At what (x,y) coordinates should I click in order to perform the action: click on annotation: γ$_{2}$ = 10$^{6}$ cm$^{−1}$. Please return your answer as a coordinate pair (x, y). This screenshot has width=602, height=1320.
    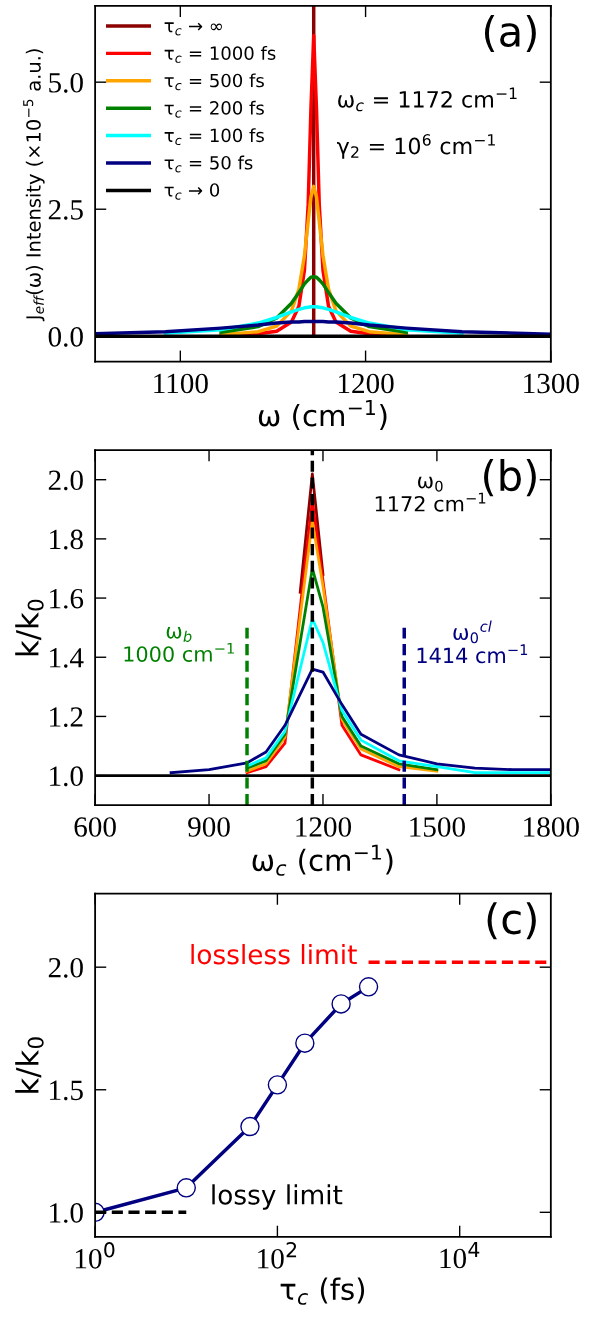
    Looking at the image, I should click on (415, 146).